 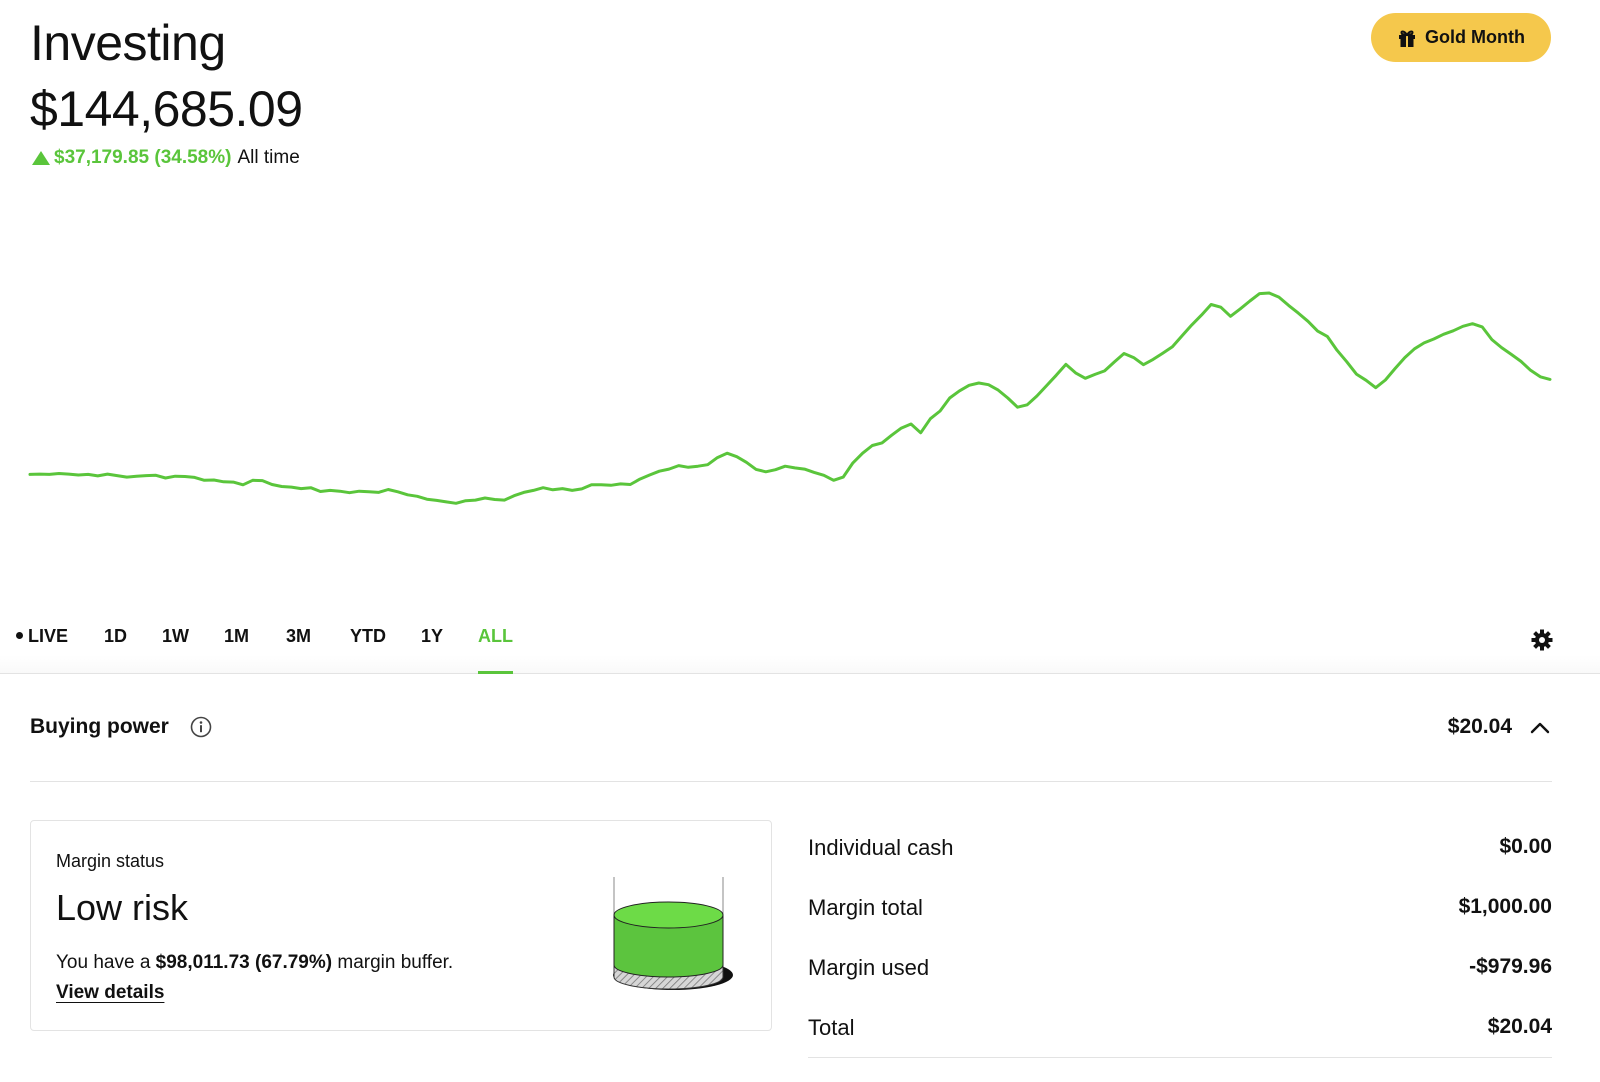 I want to click on buffer-suffix: margin buffer., so click(x=395, y=962).